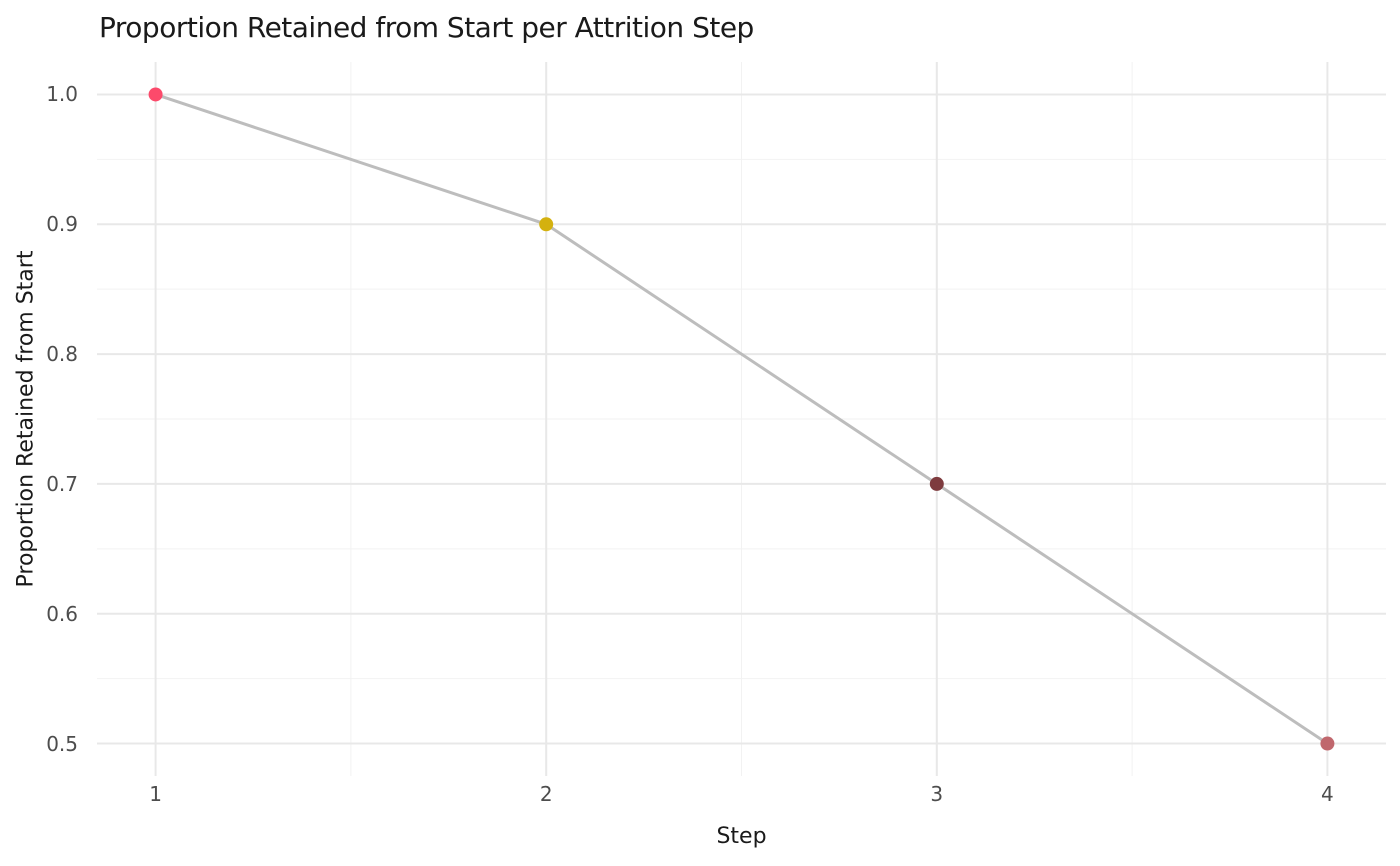 This screenshot has height=866, width=1400. Describe the element at coordinates (62, 224) in the screenshot. I see `y-tick-label: 0.9` at that location.